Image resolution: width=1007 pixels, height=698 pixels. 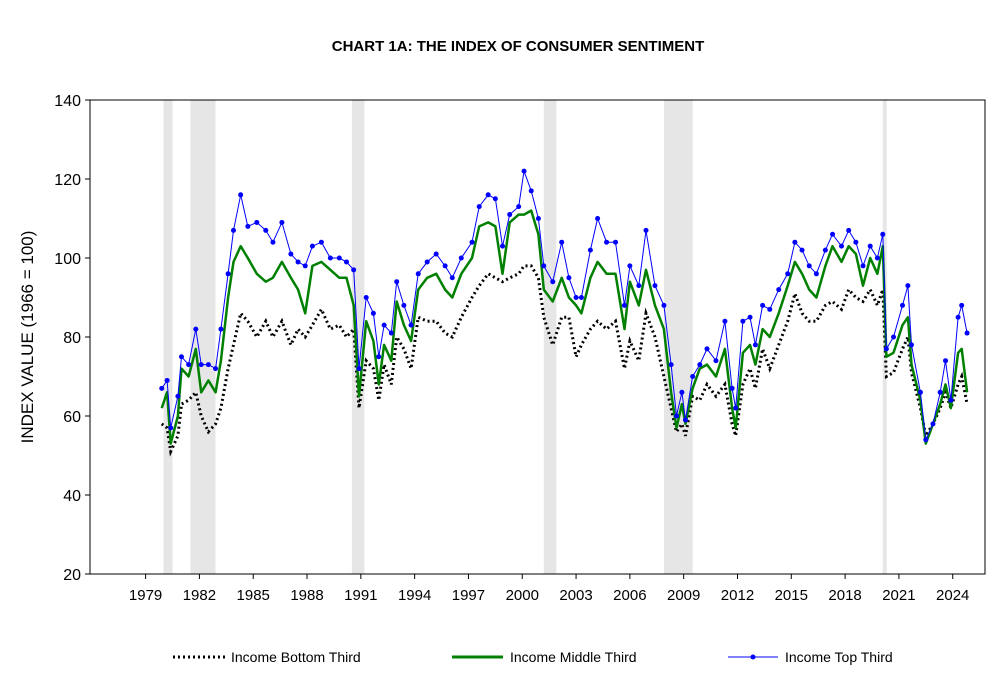 What do you see at coordinates (844, 595) in the screenshot?
I see `x-tick-label: 2018` at bounding box center [844, 595].